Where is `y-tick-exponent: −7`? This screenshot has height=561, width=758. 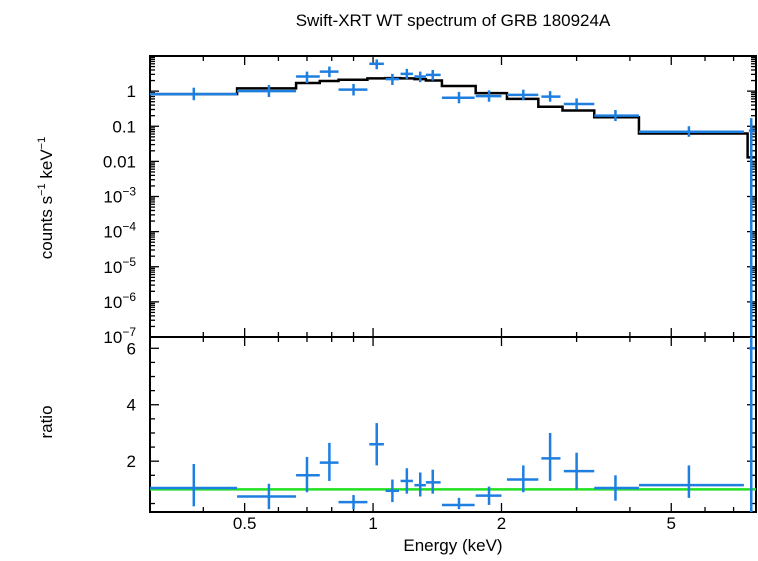 y-tick-exponent: −7 is located at coordinates (129, 332).